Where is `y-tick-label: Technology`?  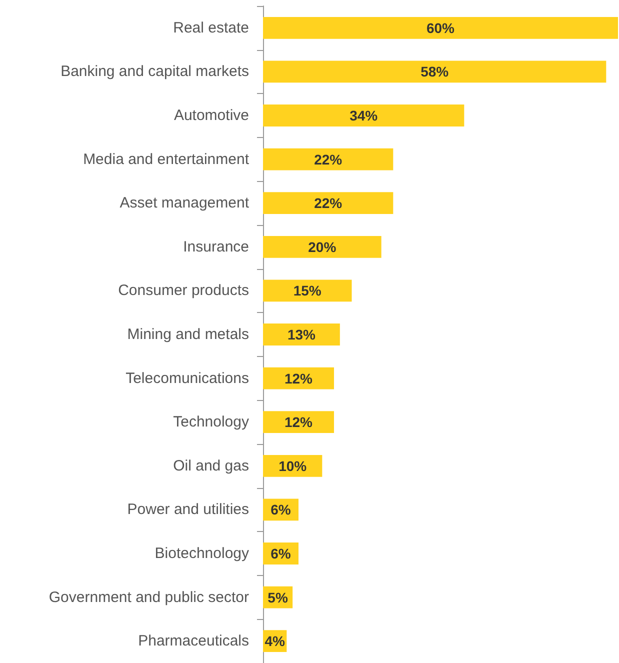 y-tick-label: Technology is located at coordinates (211, 422).